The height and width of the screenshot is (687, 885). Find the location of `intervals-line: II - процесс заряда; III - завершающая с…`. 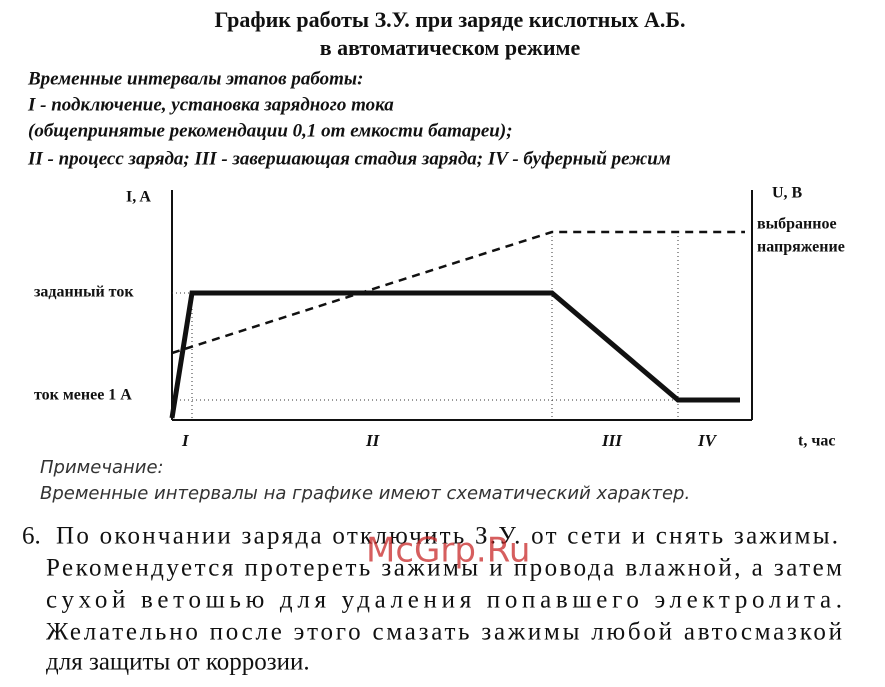

intervals-line: II - процесс заряда; III - завершающая с… is located at coordinates (349, 158).